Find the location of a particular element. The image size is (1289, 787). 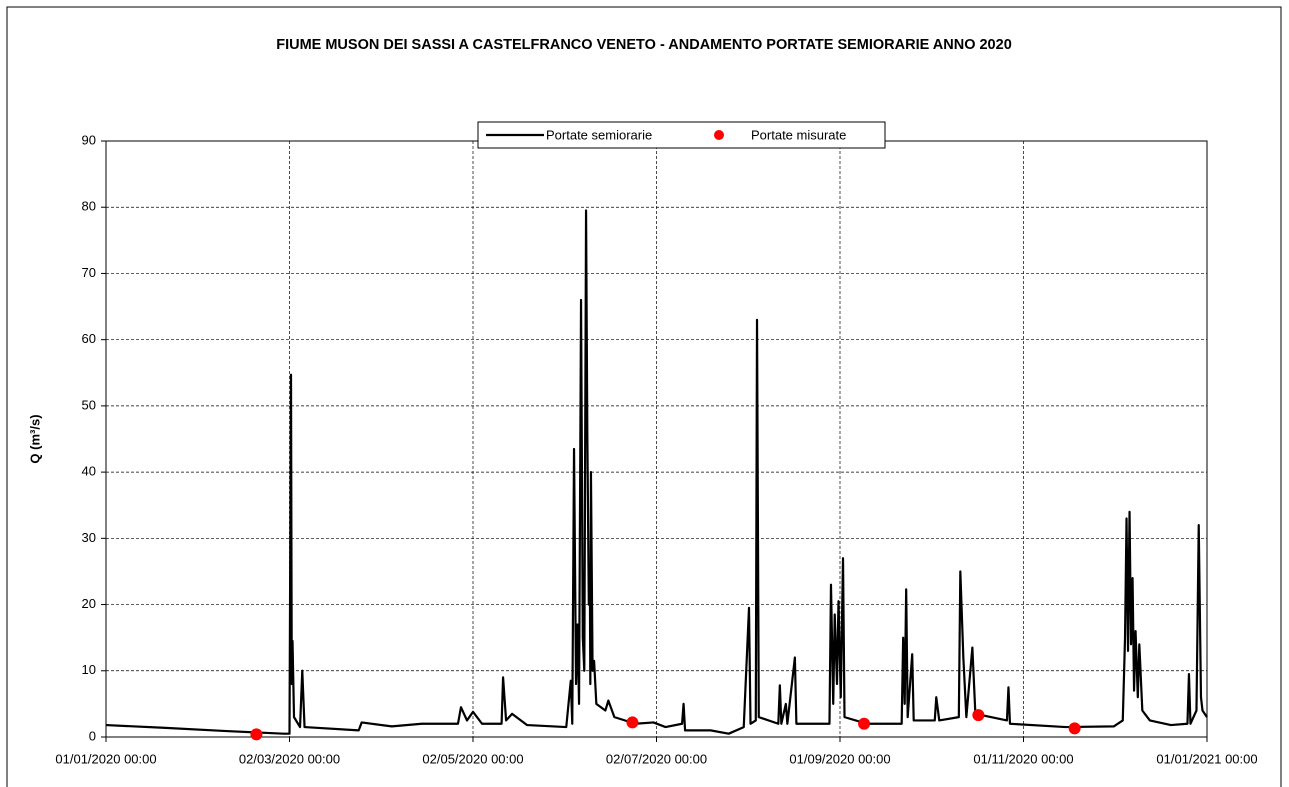

x-tick-label: 02/07/2020 00:00 is located at coordinates (656, 758).